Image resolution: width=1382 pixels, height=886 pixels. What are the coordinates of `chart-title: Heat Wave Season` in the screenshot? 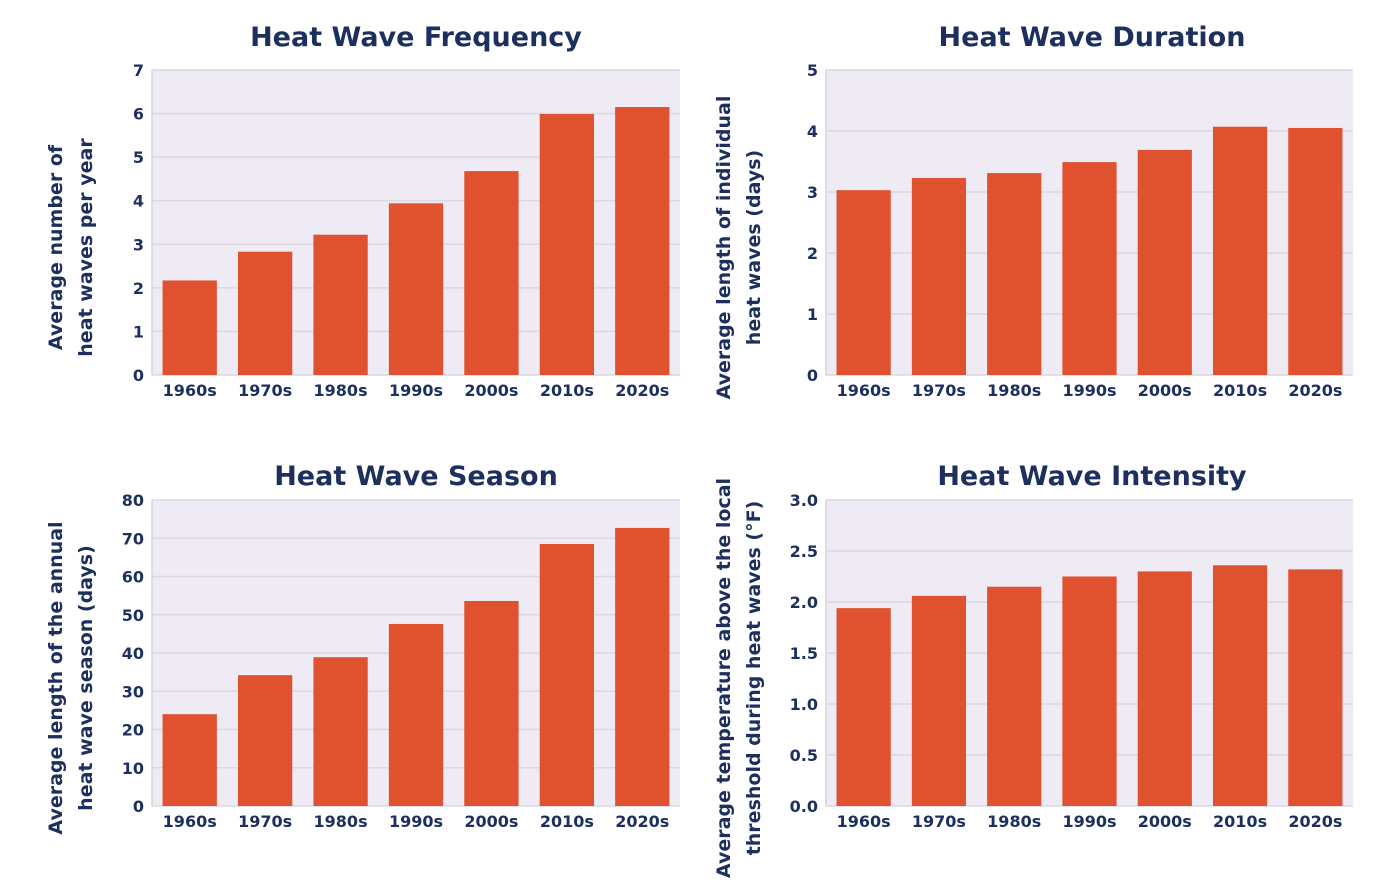 It's located at (416, 476).